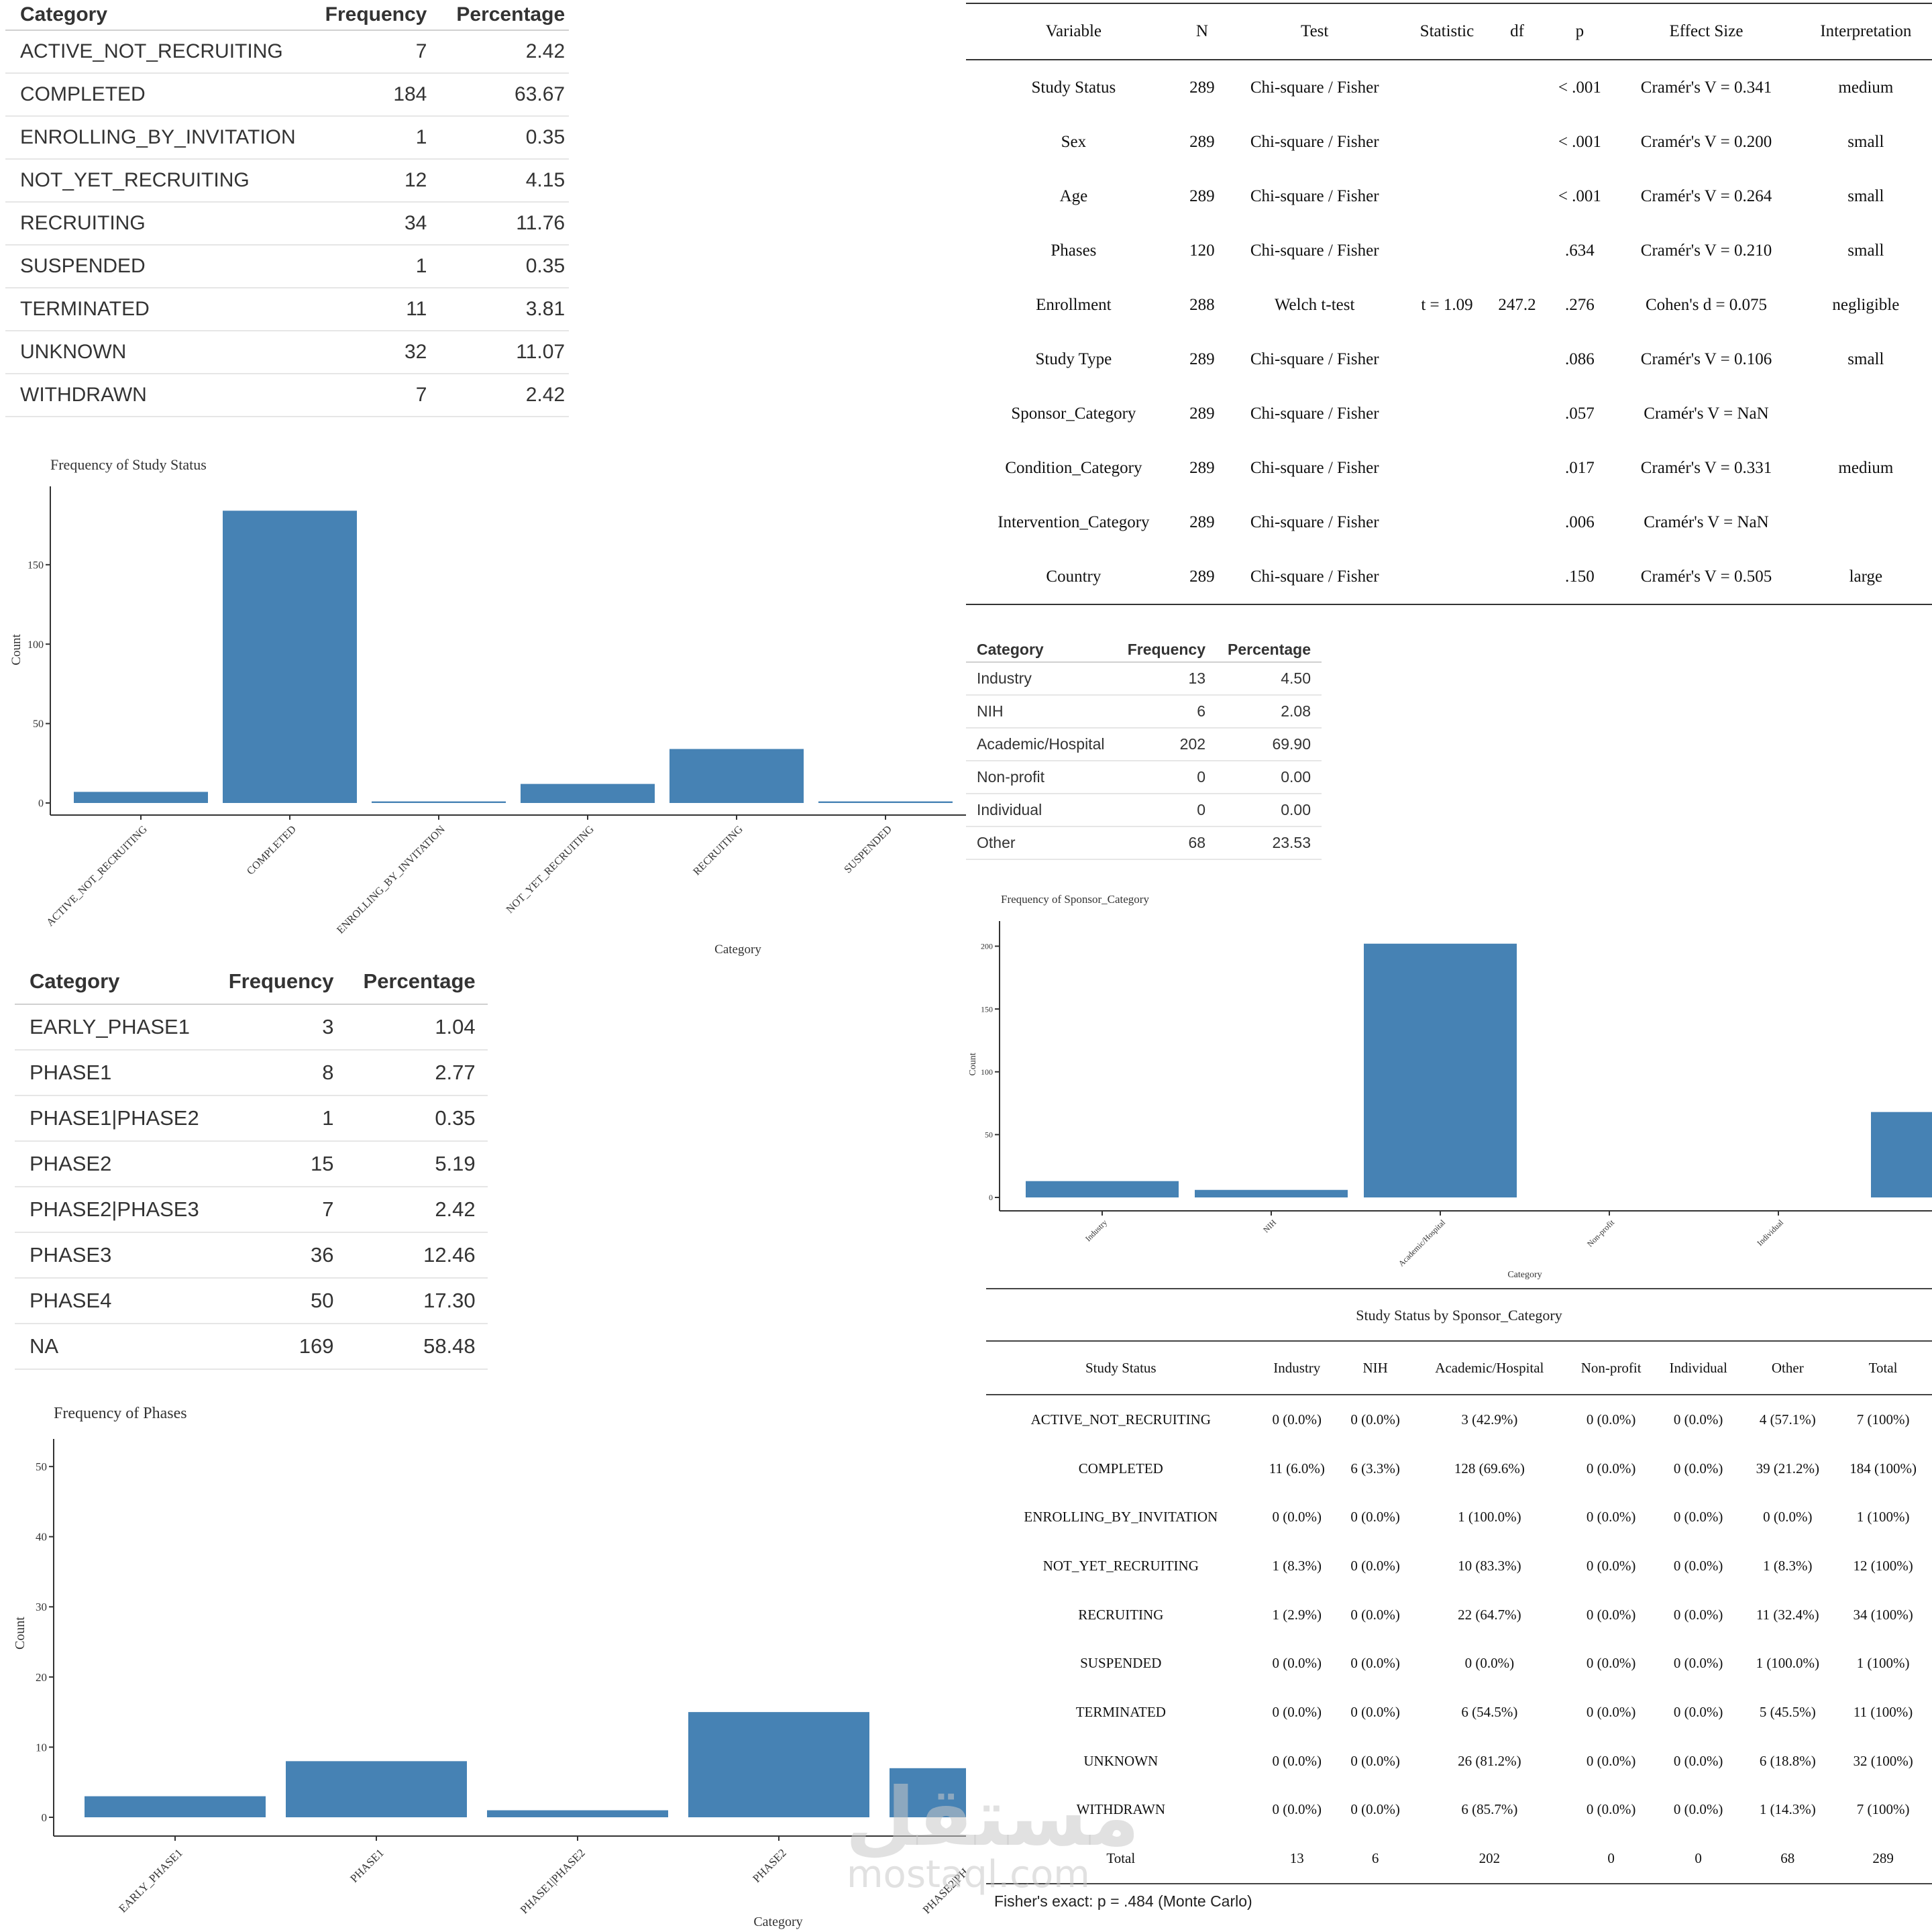 The height and width of the screenshot is (1932, 1932). Describe the element at coordinates (1706, 413) in the screenshot. I see `table-cell: Cramér's V = NaN` at that location.